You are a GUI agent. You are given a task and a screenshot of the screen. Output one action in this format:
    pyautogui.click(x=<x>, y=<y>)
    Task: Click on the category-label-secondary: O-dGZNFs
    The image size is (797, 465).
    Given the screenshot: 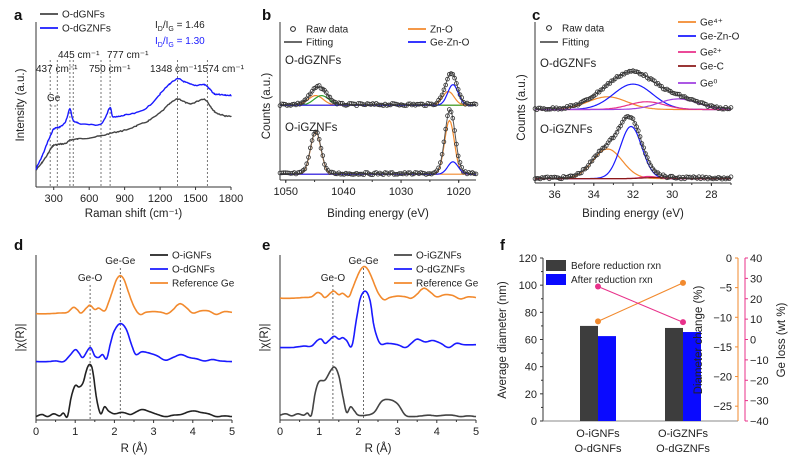 What is the action you would take?
    pyautogui.click(x=683, y=449)
    